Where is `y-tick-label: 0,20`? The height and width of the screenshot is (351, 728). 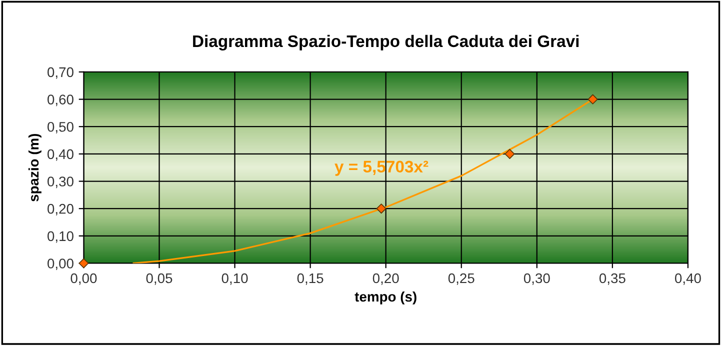 y-tick-label: 0,20 is located at coordinates (61, 210).